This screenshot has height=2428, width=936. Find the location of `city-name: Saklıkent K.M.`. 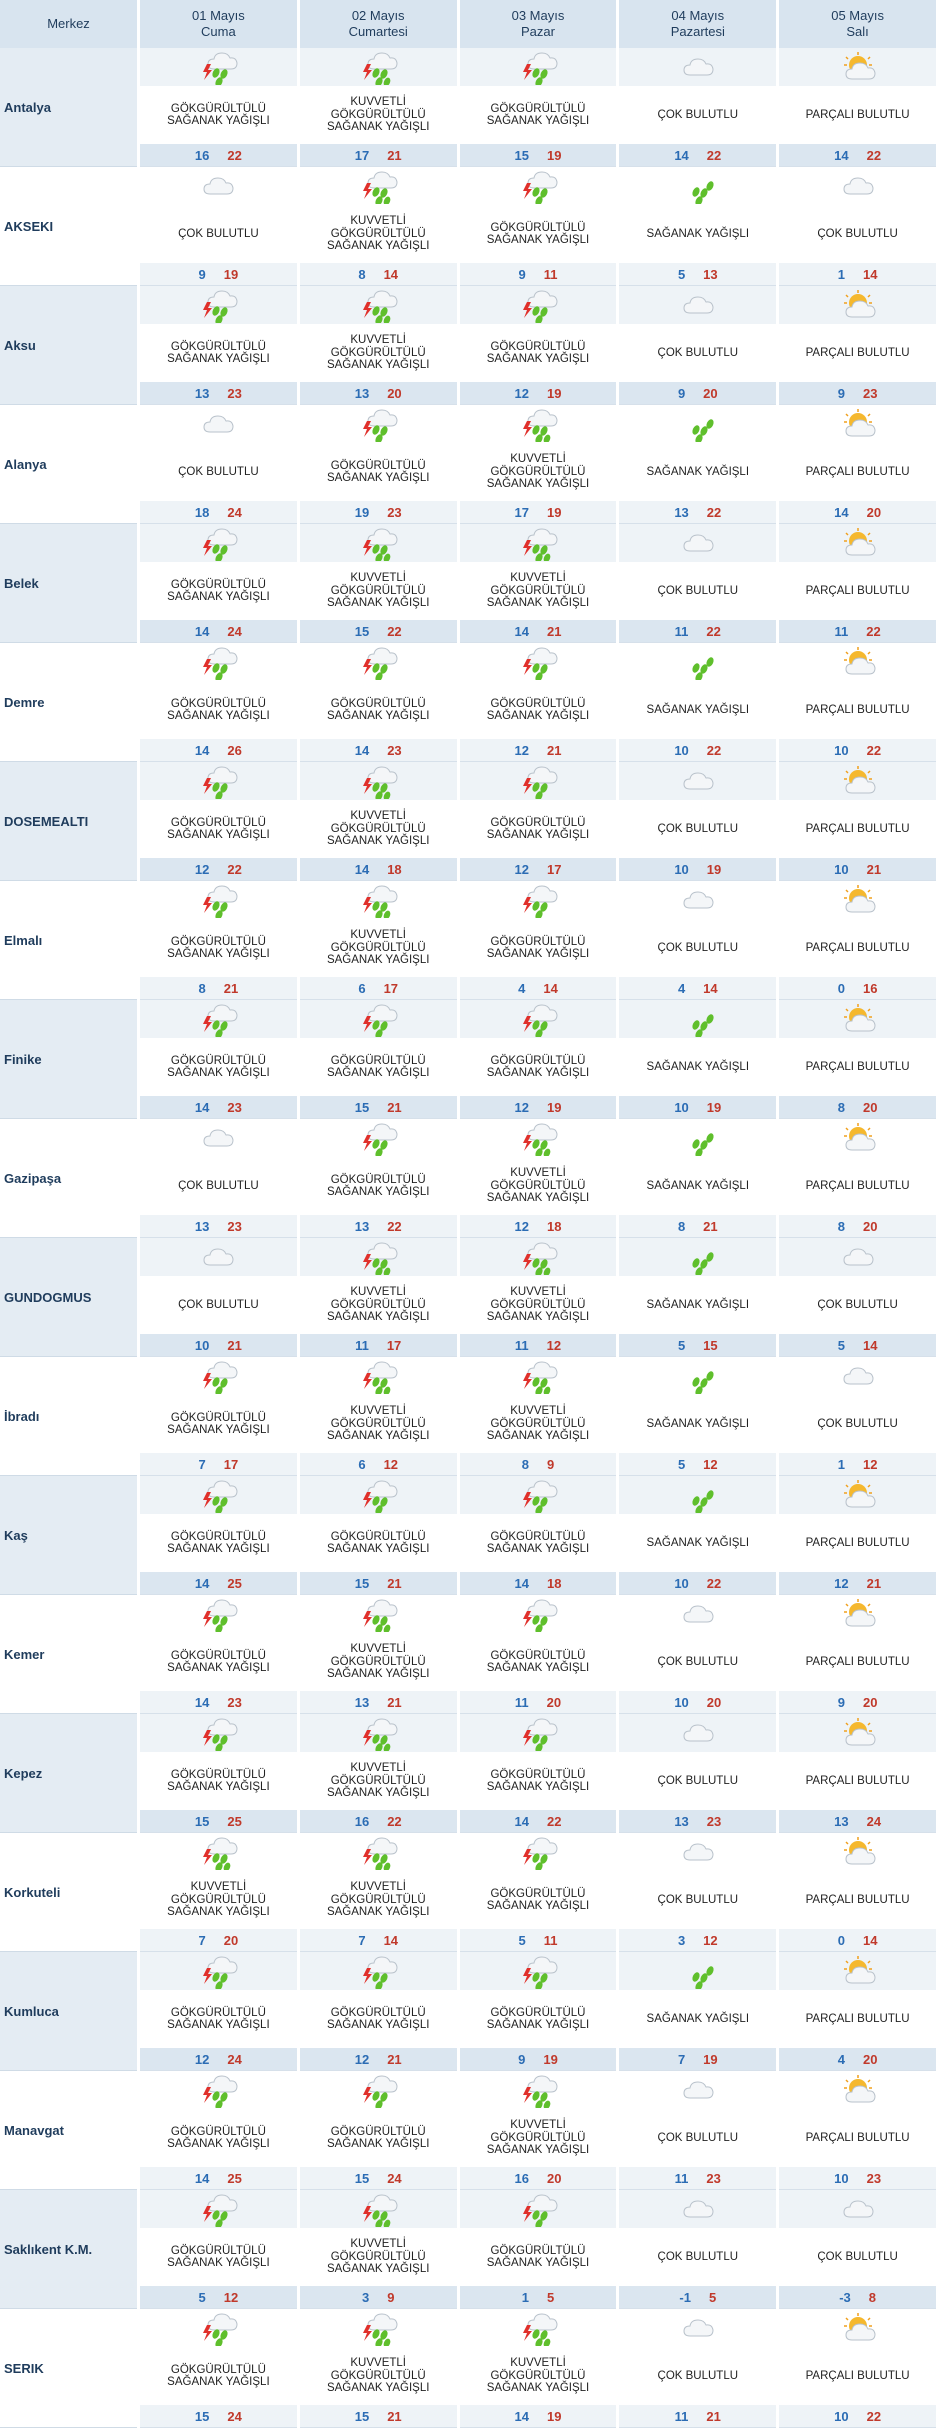

city-name: Saklıkent K.M. is located at coordinates (68, 2249).